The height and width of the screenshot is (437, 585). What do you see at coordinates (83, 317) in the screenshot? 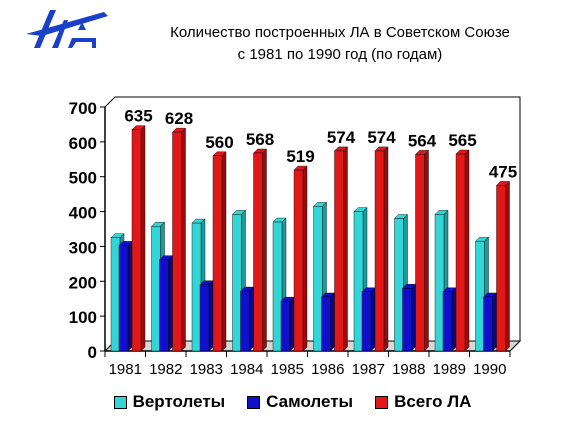
I see `y-tick-label: 100` at bounding box center [83, 317].